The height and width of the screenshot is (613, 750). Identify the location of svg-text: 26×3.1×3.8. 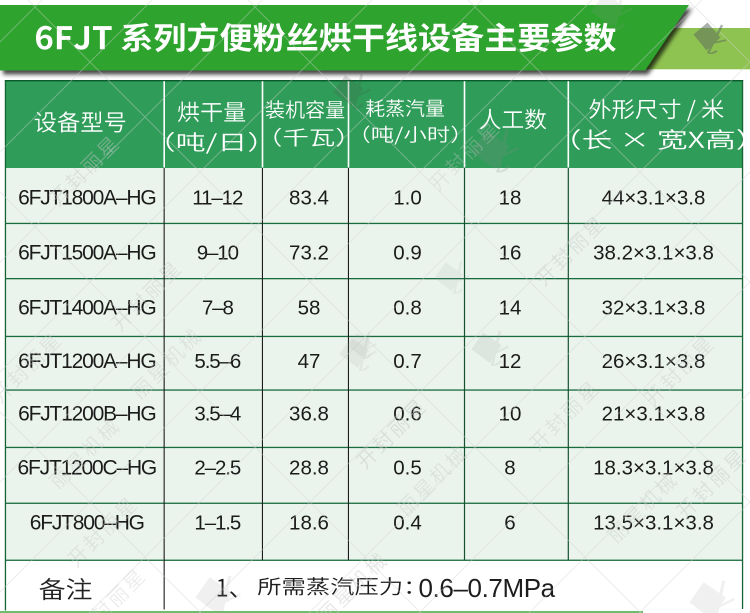
(654, 361).